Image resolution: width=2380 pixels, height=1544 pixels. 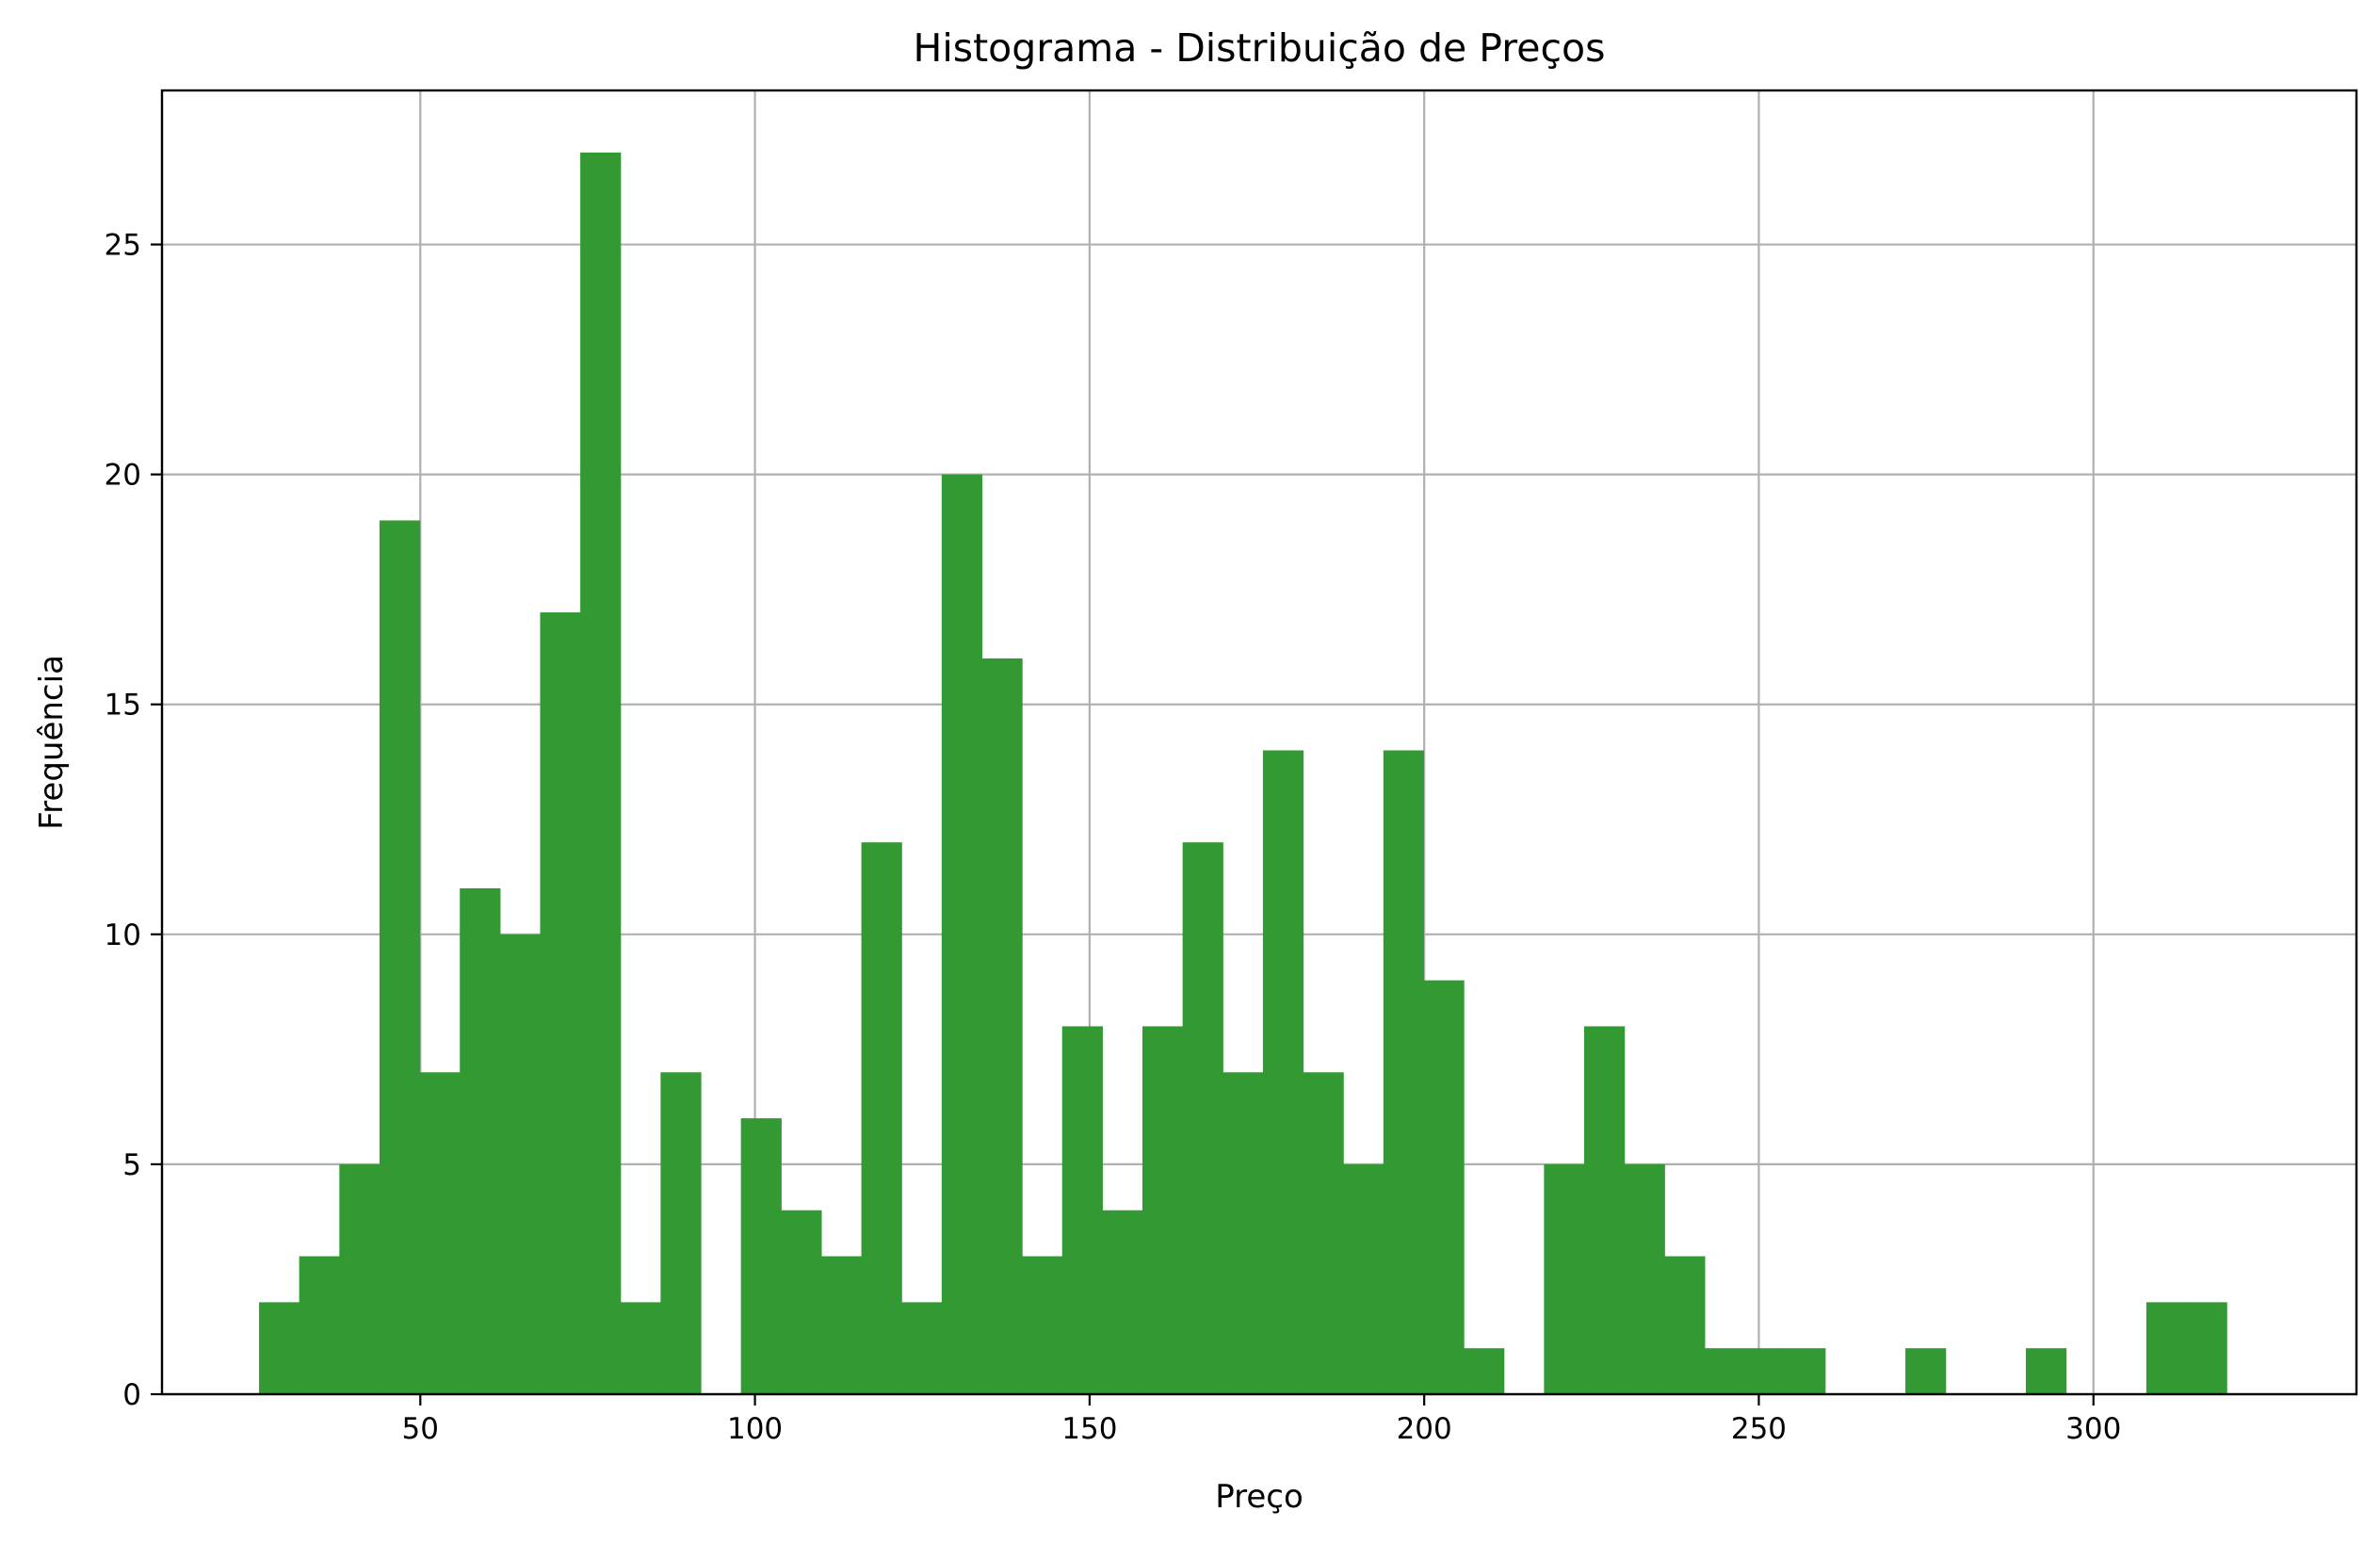 What do you see at coordinates (1424, 1429) in the screenshot?
I see `x-tick-label: 200` at bounding box center [1424, 1429].